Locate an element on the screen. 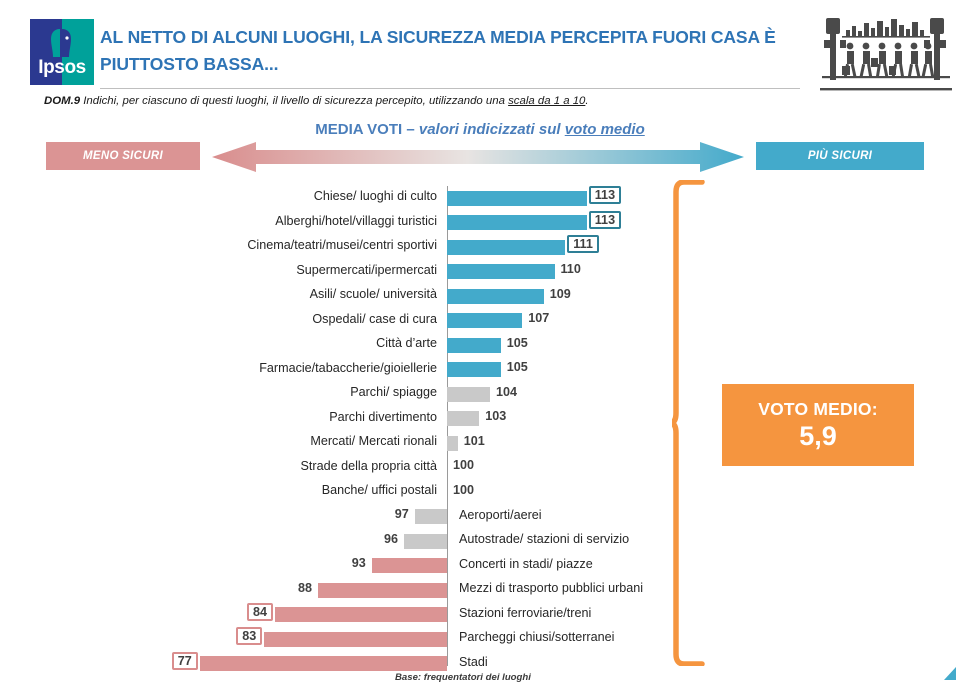 The width and height of the screenshot is (960, 683). chart-row: Concerti in stadi/ piazze 93 is located at coordinates (480, 566).